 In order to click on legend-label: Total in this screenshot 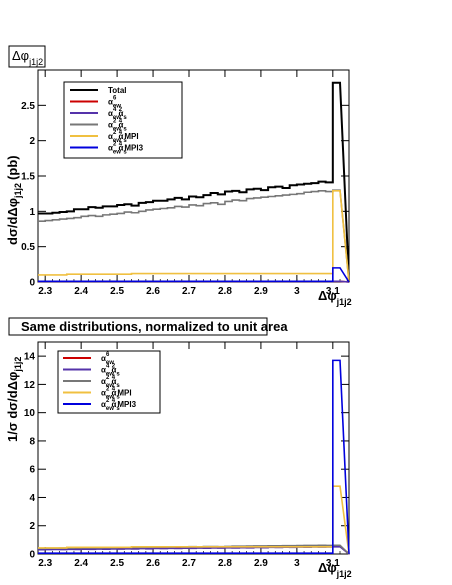, I will do `click(117, 90)`.